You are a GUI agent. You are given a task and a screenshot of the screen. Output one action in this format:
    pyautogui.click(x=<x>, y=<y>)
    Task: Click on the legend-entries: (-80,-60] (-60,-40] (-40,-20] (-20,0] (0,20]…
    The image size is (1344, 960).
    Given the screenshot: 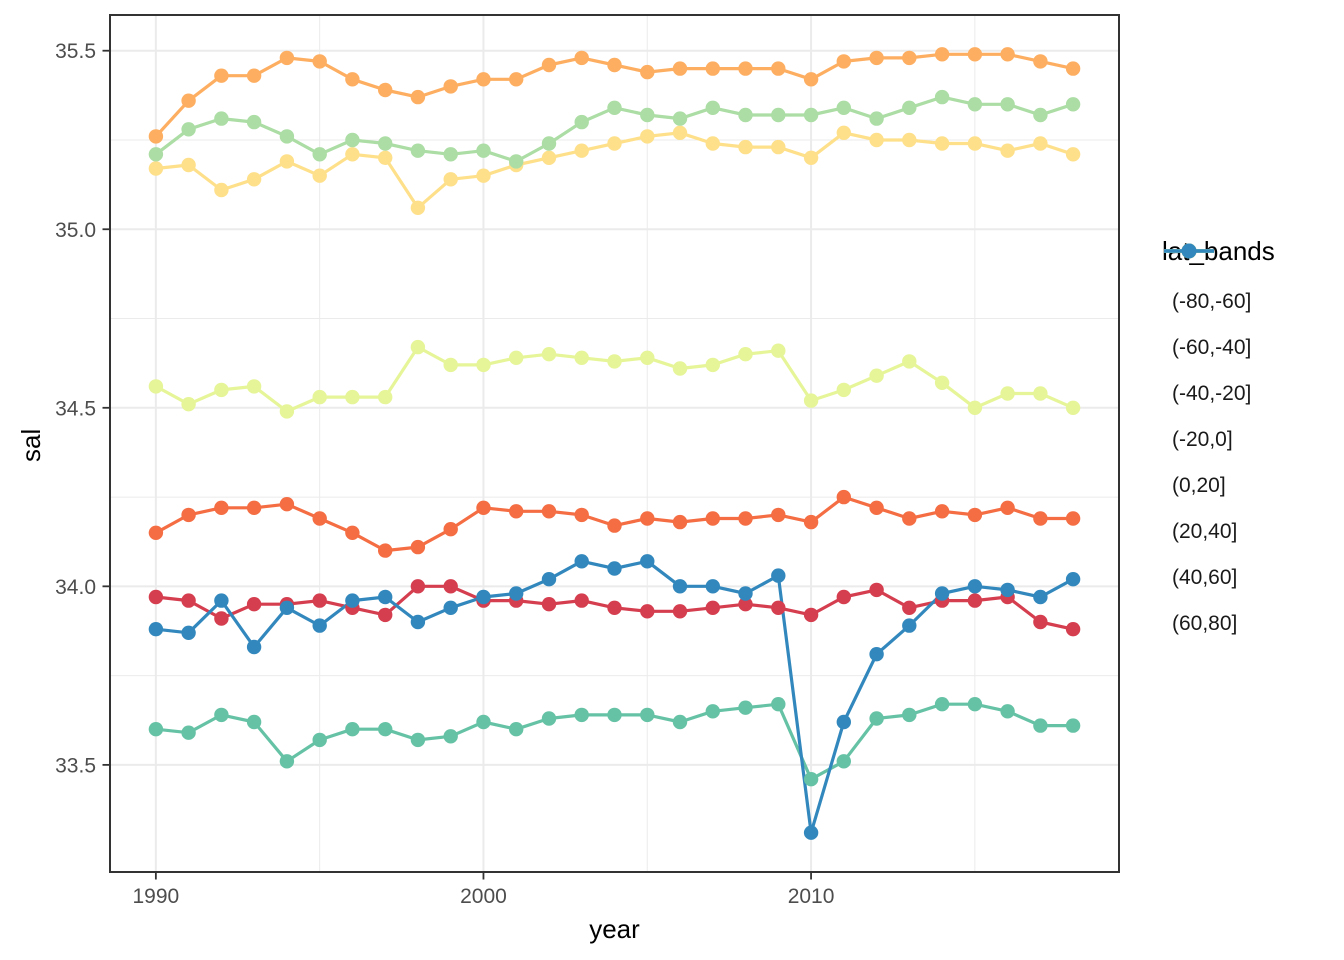 What is the action you would take?
    pyautogui.click(x=1218, y=441)
    